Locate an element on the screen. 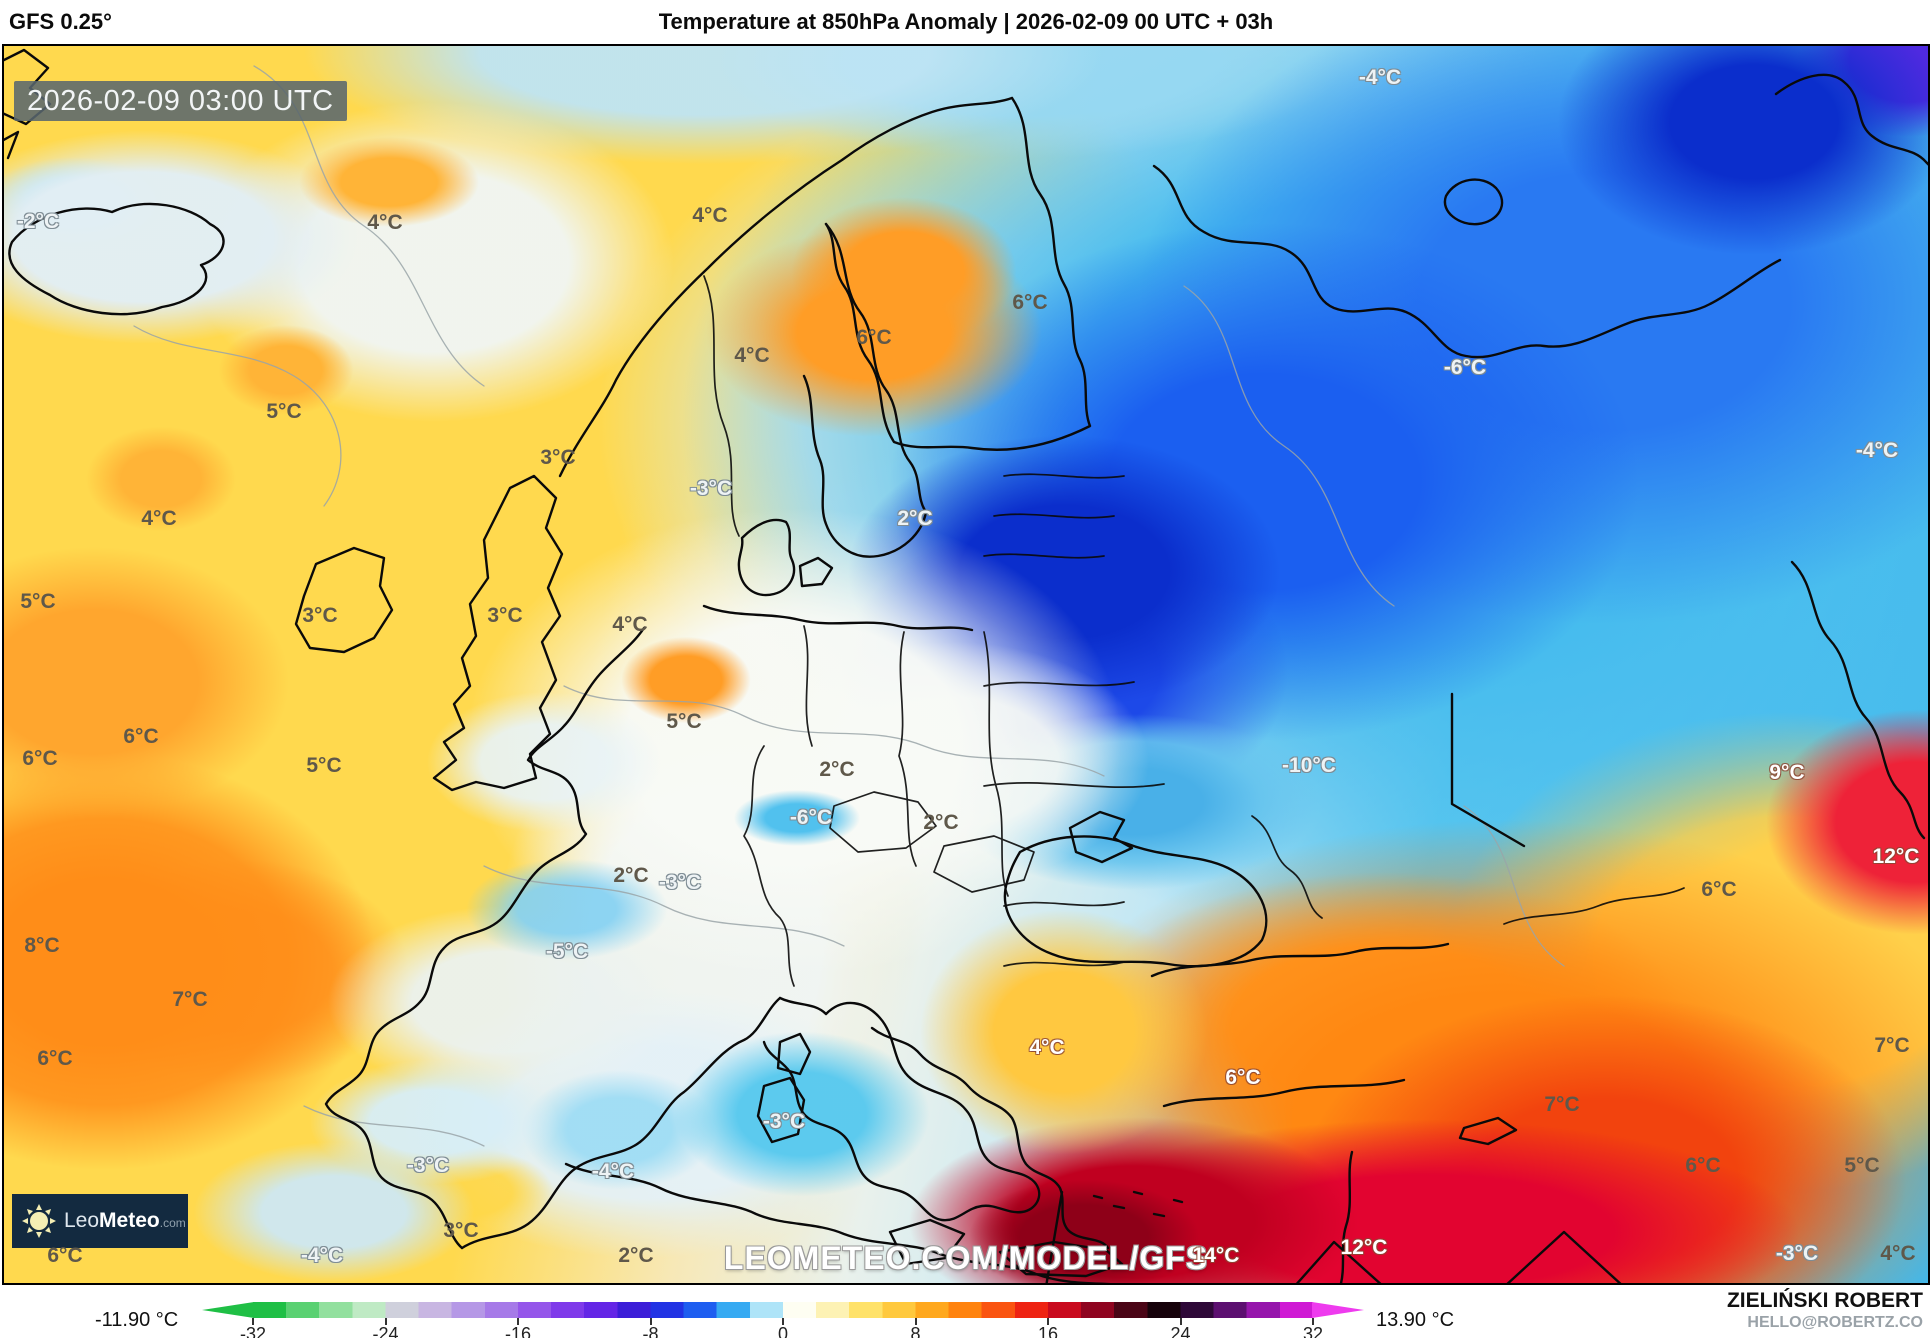 The image size is (1932, 1338). coast-italy is located at coordinates (901, 1109).